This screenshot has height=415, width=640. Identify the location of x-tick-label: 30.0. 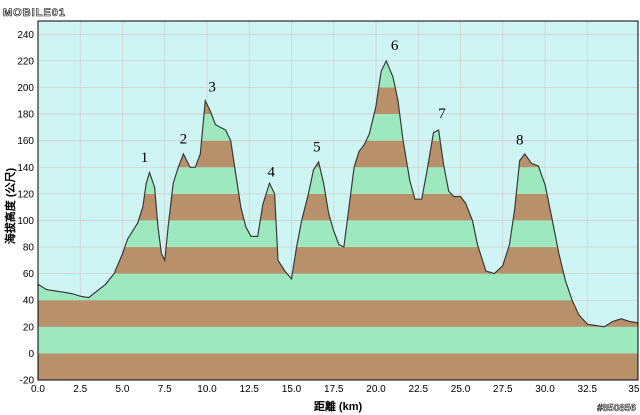
(545, 389).